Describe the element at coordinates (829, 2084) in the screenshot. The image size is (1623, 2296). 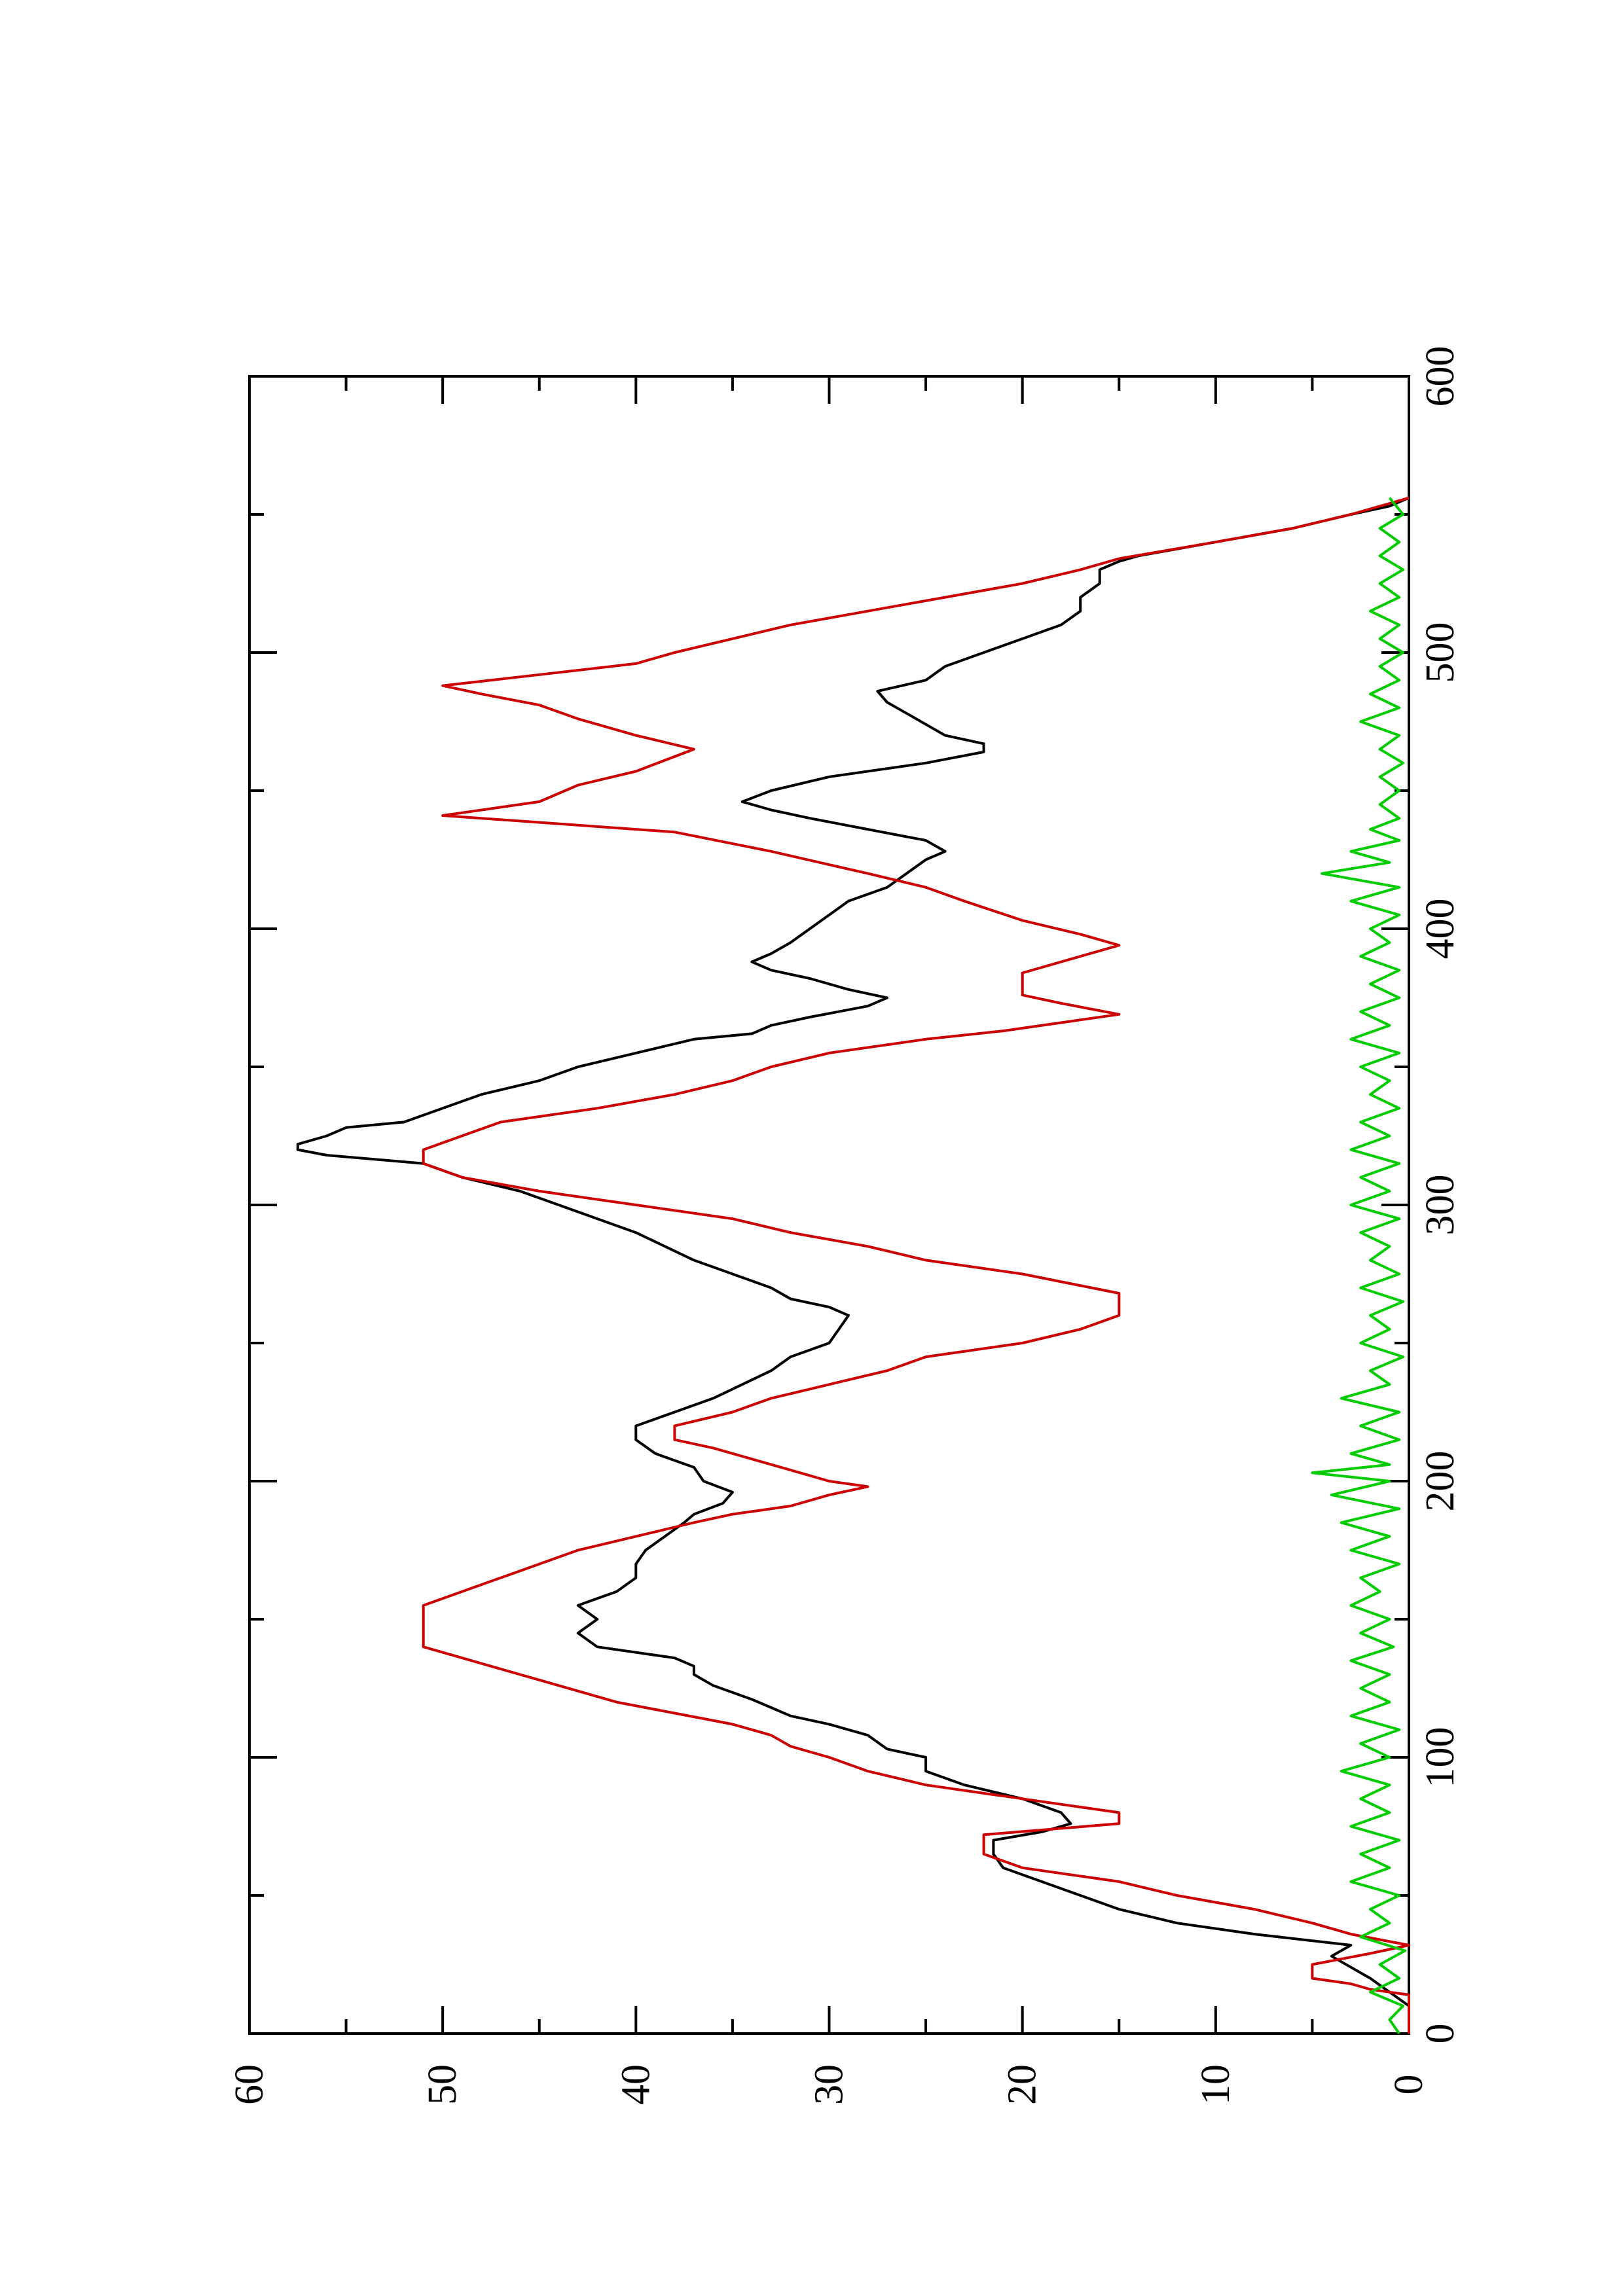
I see `y-tick-label: 30` at that location.